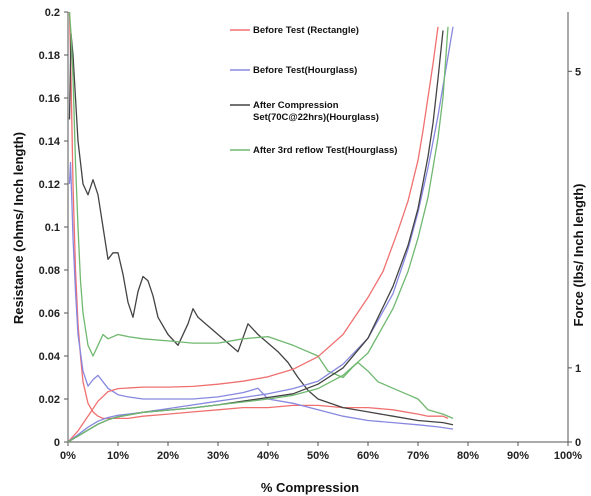  I want to click on x-tick-label: 20%, so click(168, 456).